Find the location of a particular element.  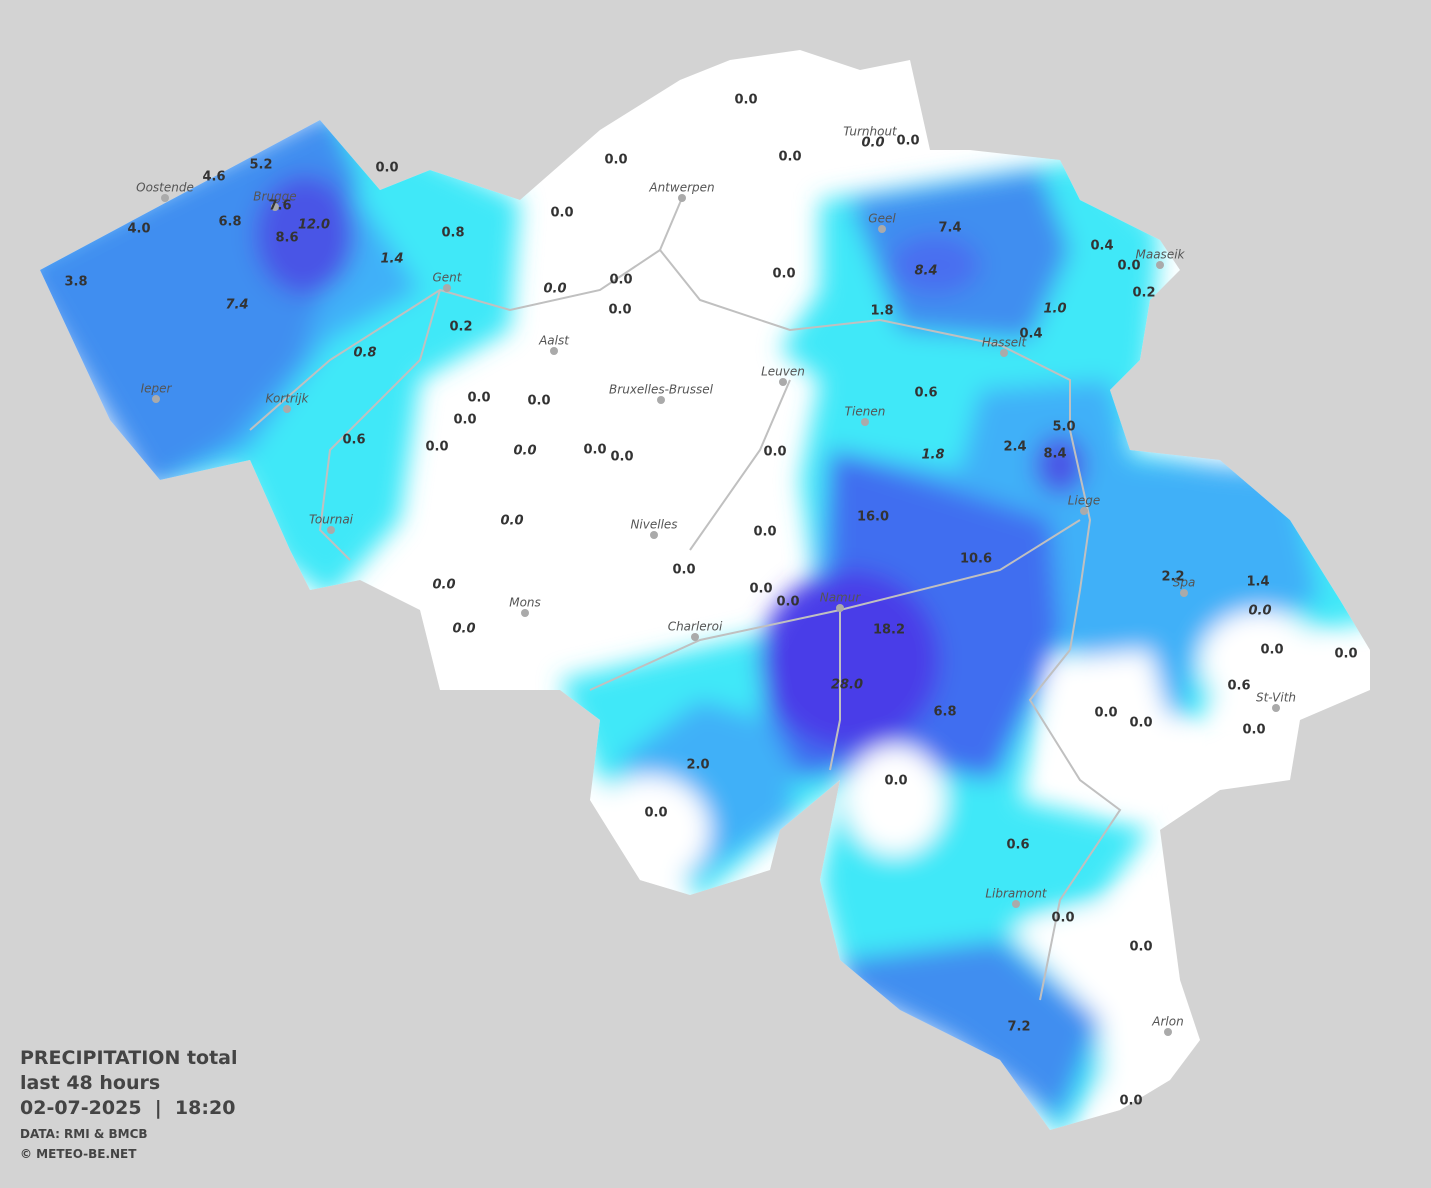

city-label: Aalst is located at coordinates (554, 341).